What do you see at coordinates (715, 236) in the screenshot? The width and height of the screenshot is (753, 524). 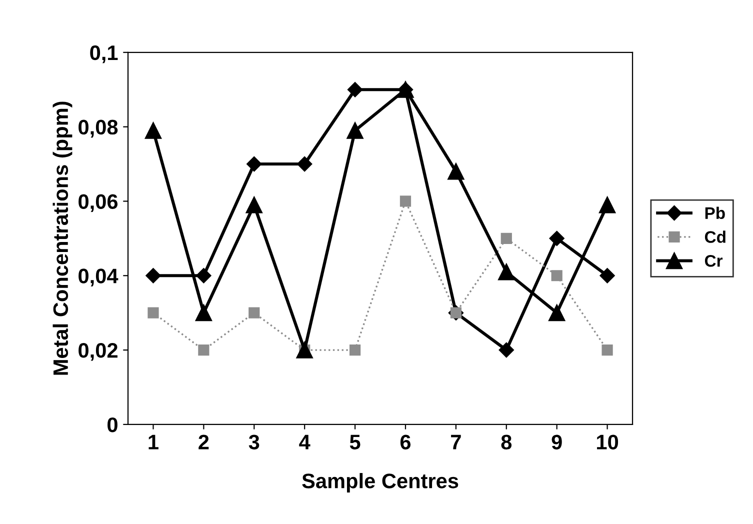 I see `legend-label: Cd` at bounding box center [715, 236].